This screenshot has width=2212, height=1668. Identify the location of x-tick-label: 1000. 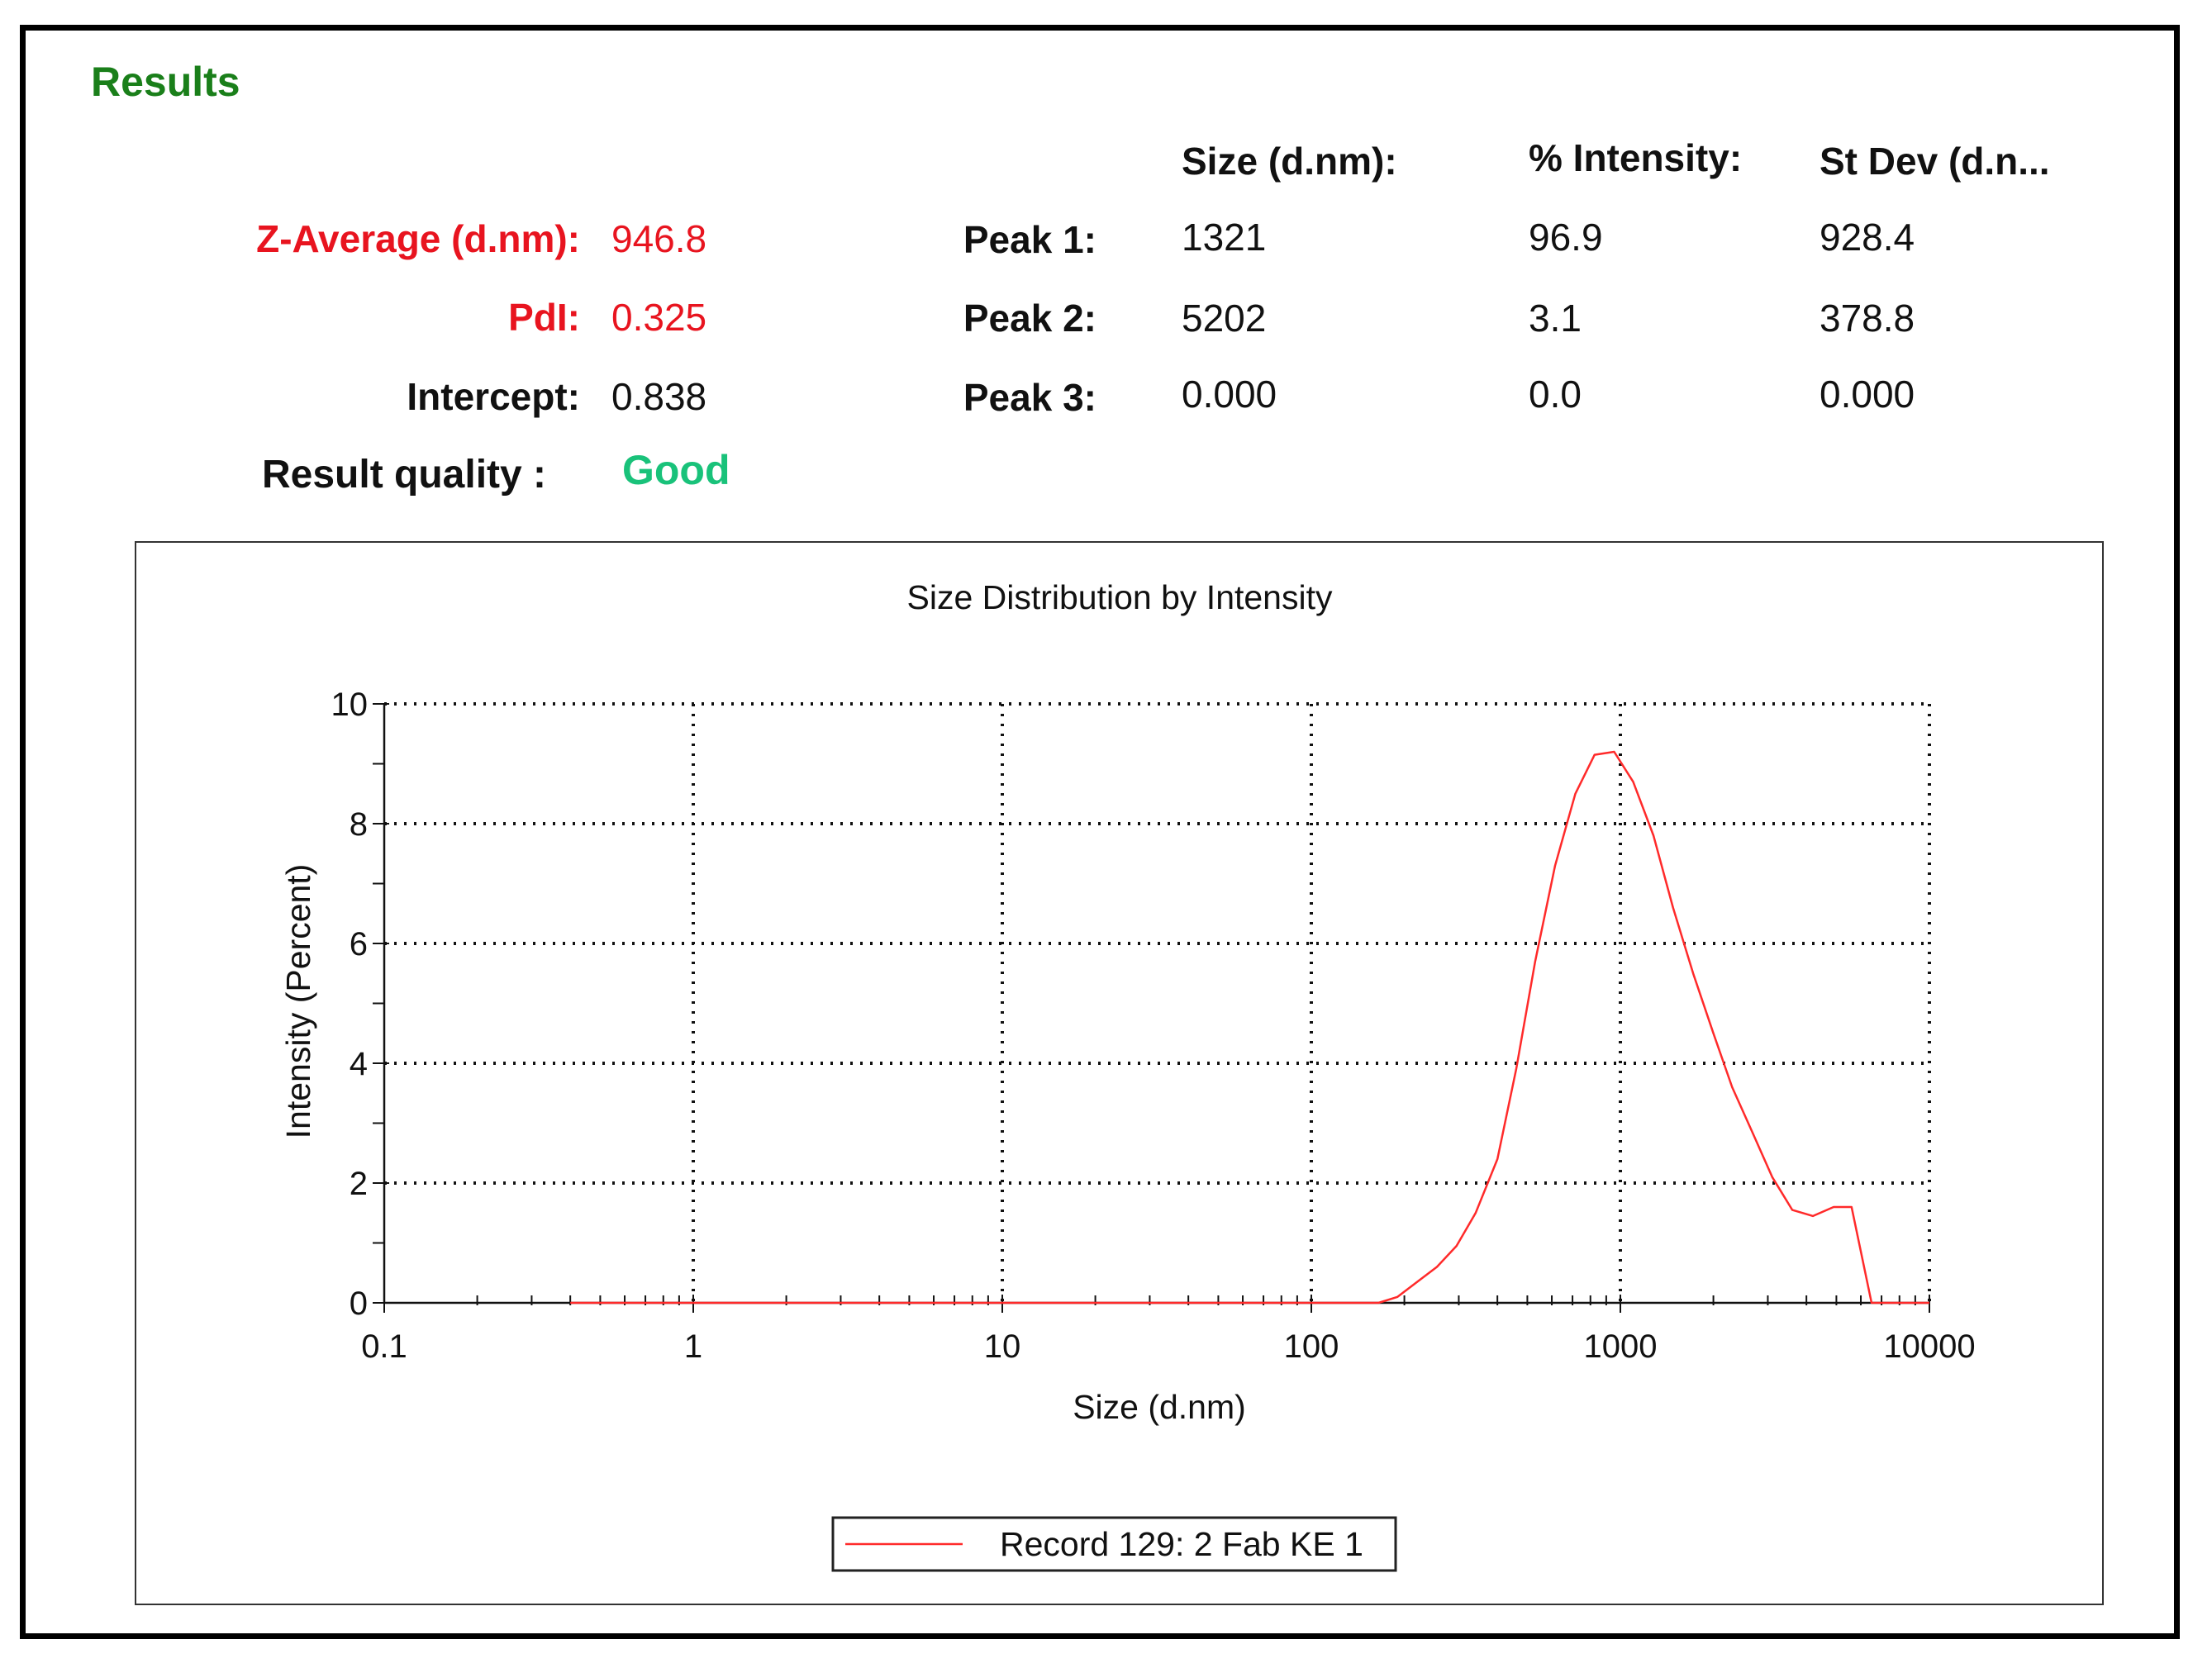
(1621, 1346).